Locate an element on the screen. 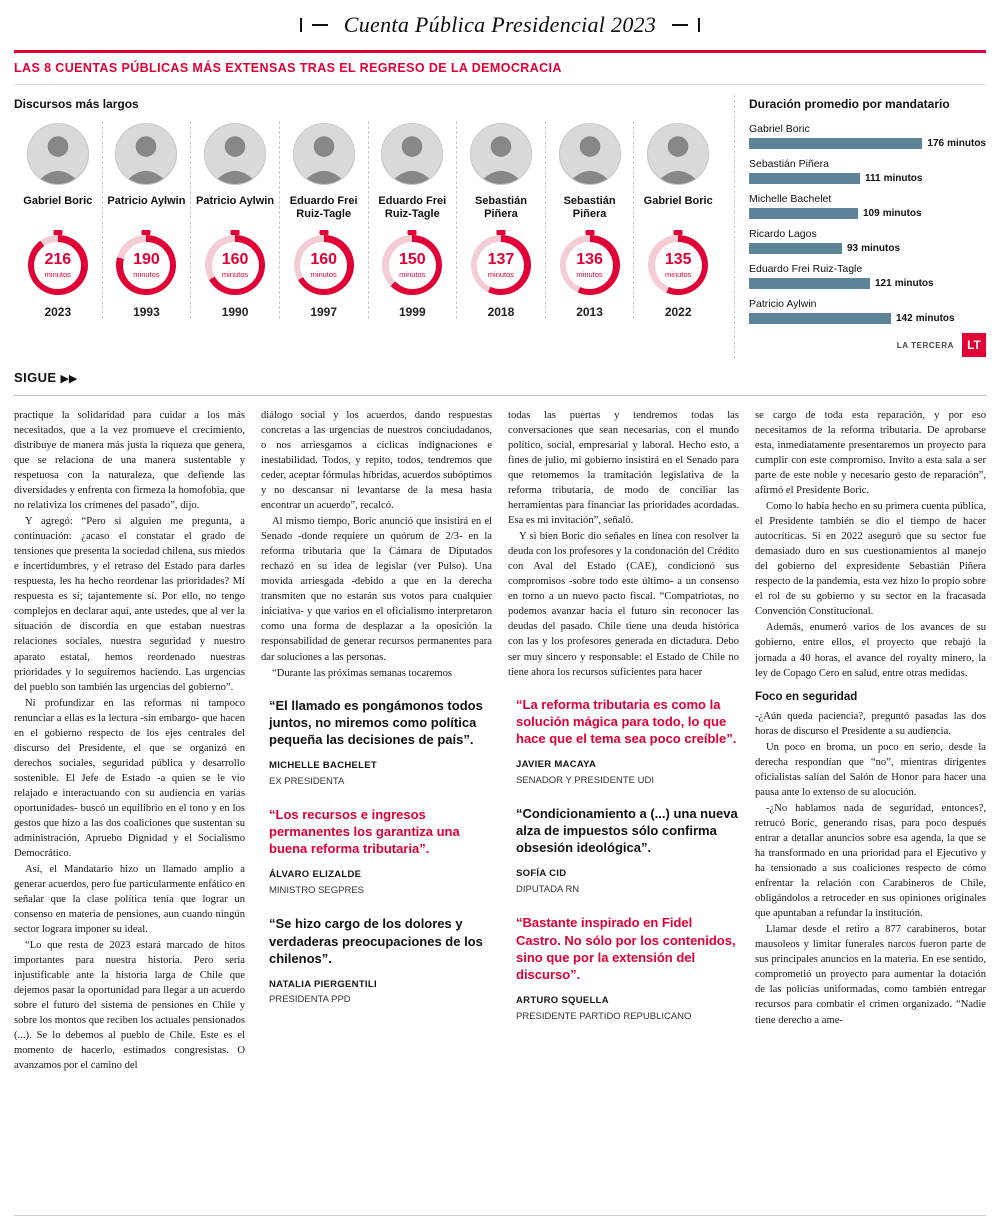 This screenshot has height=1216, width=1000. speech-year: 1997 is located at coordinates (324, 312).